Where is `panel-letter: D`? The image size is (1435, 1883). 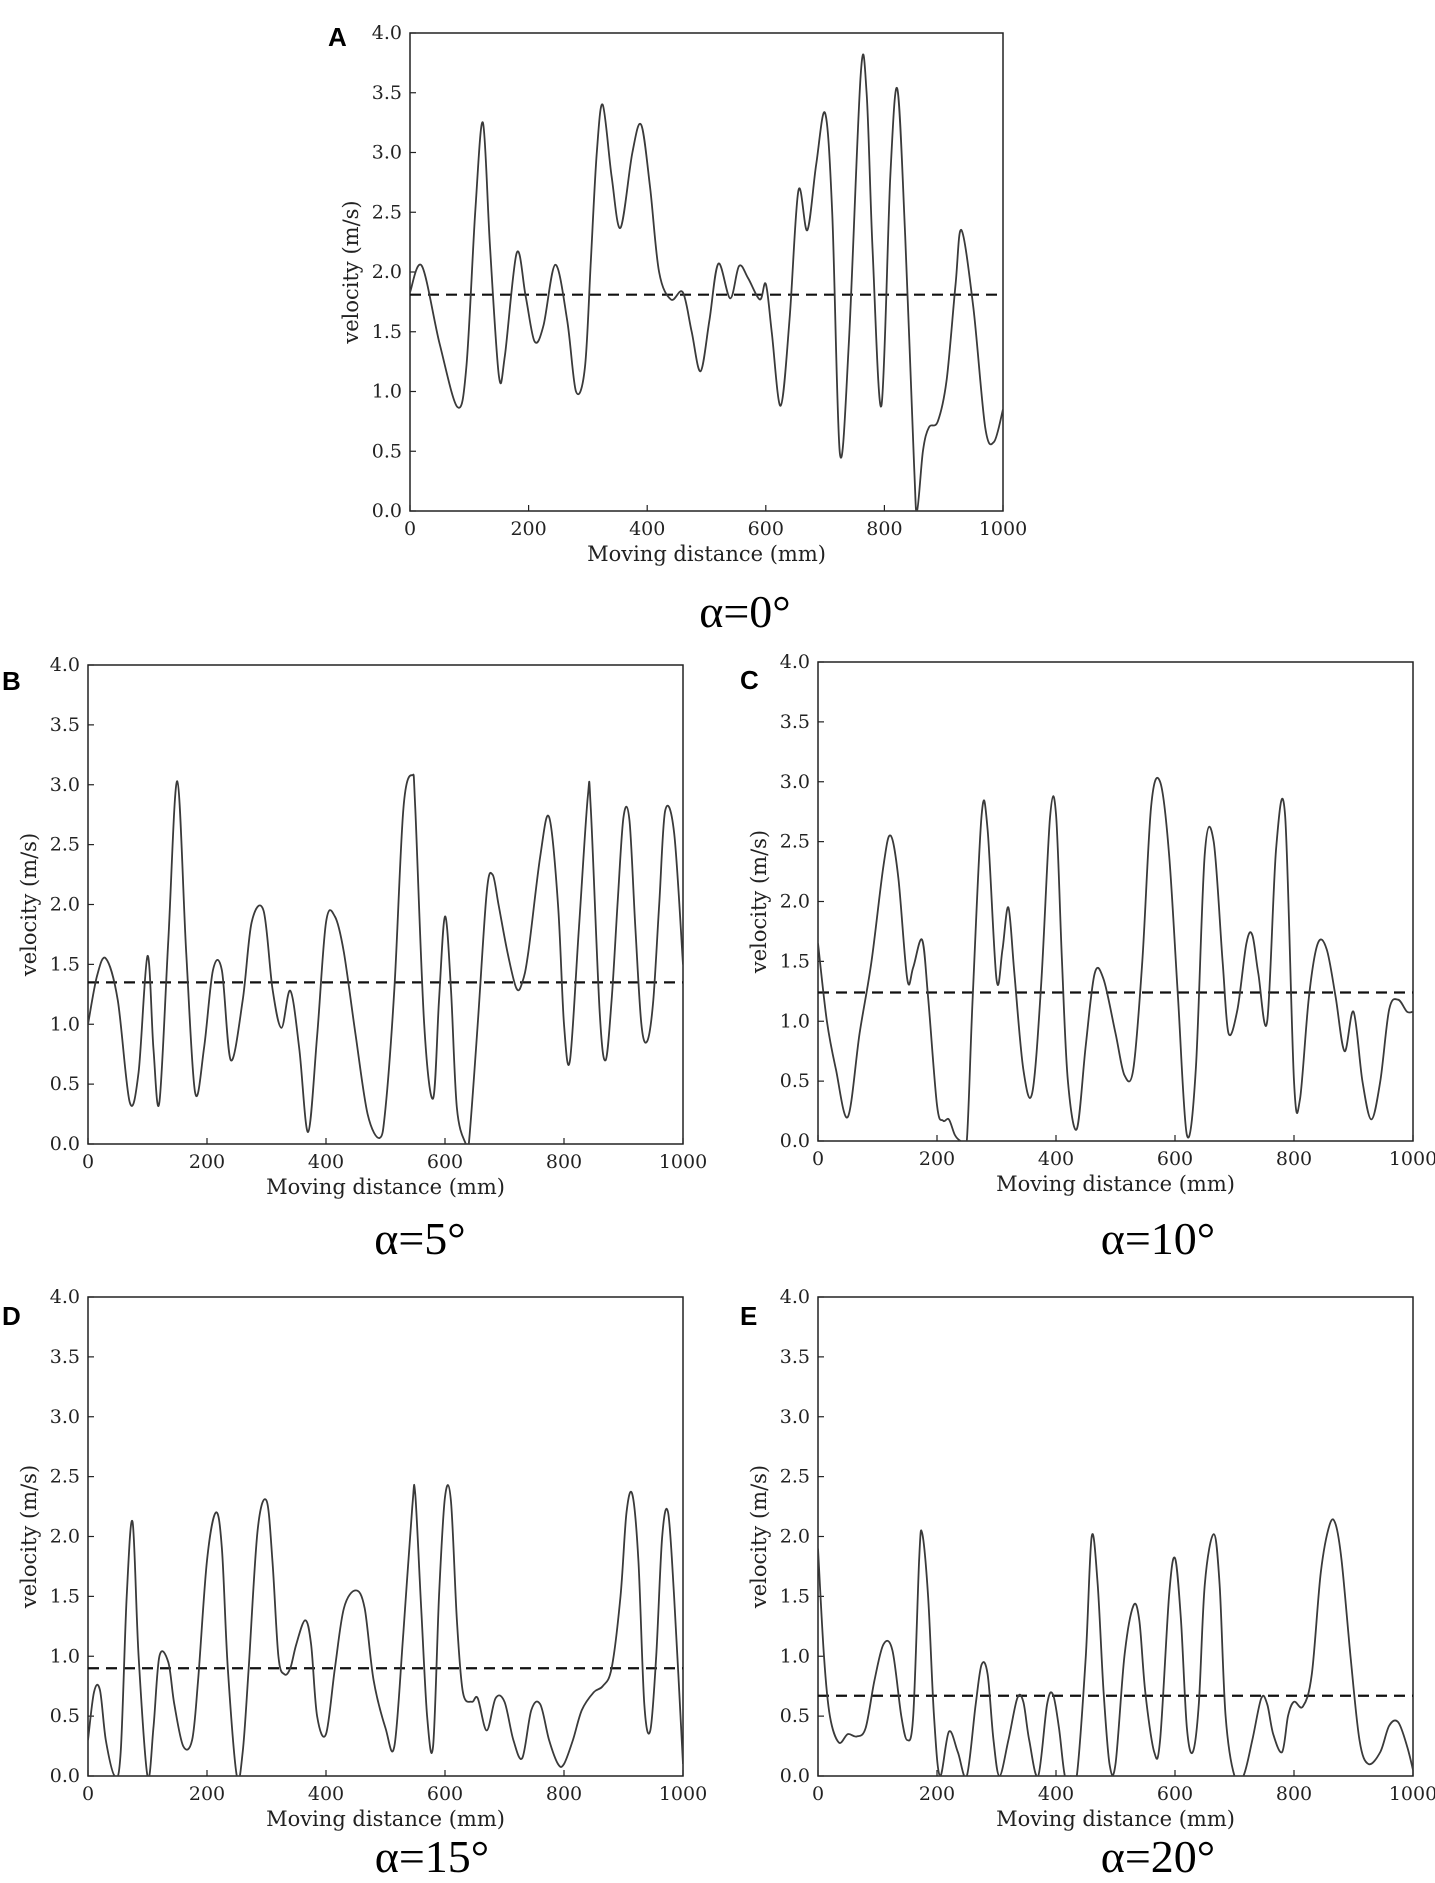
panel-letter: D is located at coordinates (11, 1316).